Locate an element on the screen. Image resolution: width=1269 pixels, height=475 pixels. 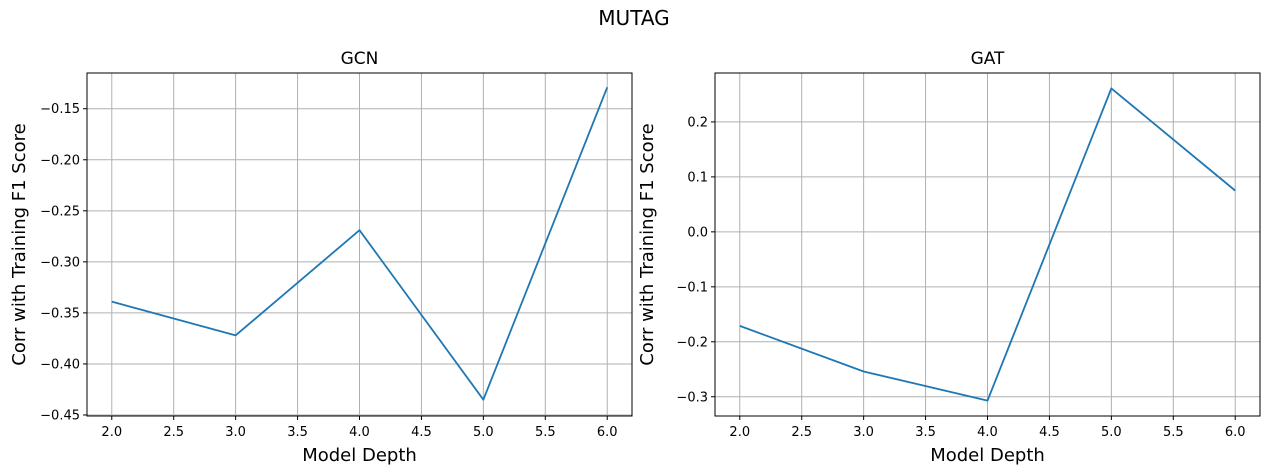
panel-title: GCN is located at coordinates (360, 59).